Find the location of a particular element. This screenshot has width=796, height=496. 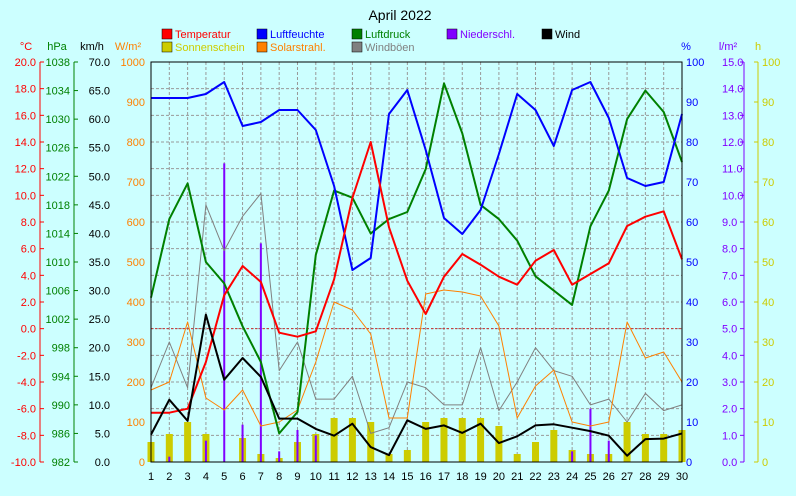

axis-wind-tick-label: 30.0 is located at coordinates (99, 292).